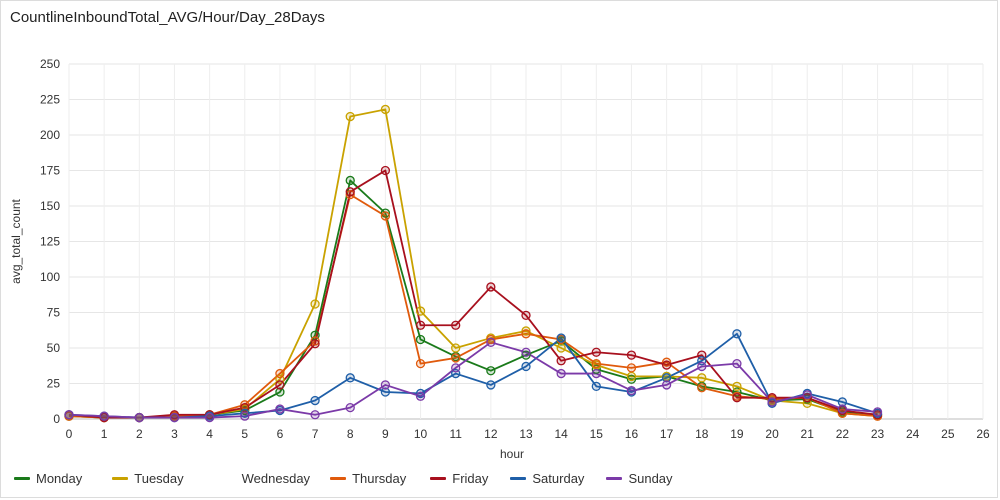  What do you see at coordinates (368, 478) in the screenshot?
I see `legend-item: Thursday` at bounding box center [368, 478].